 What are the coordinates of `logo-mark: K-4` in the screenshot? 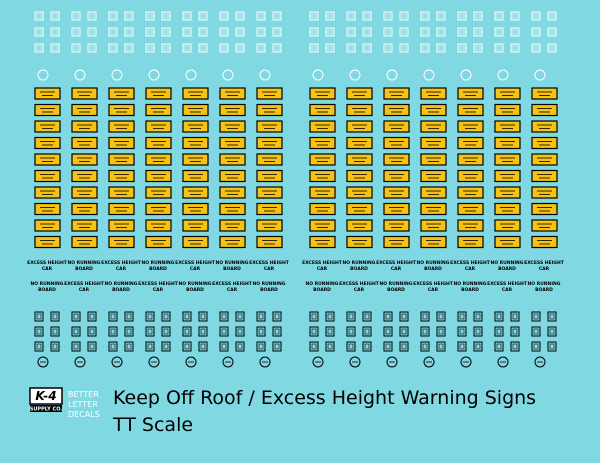 It's located at (45, 396).